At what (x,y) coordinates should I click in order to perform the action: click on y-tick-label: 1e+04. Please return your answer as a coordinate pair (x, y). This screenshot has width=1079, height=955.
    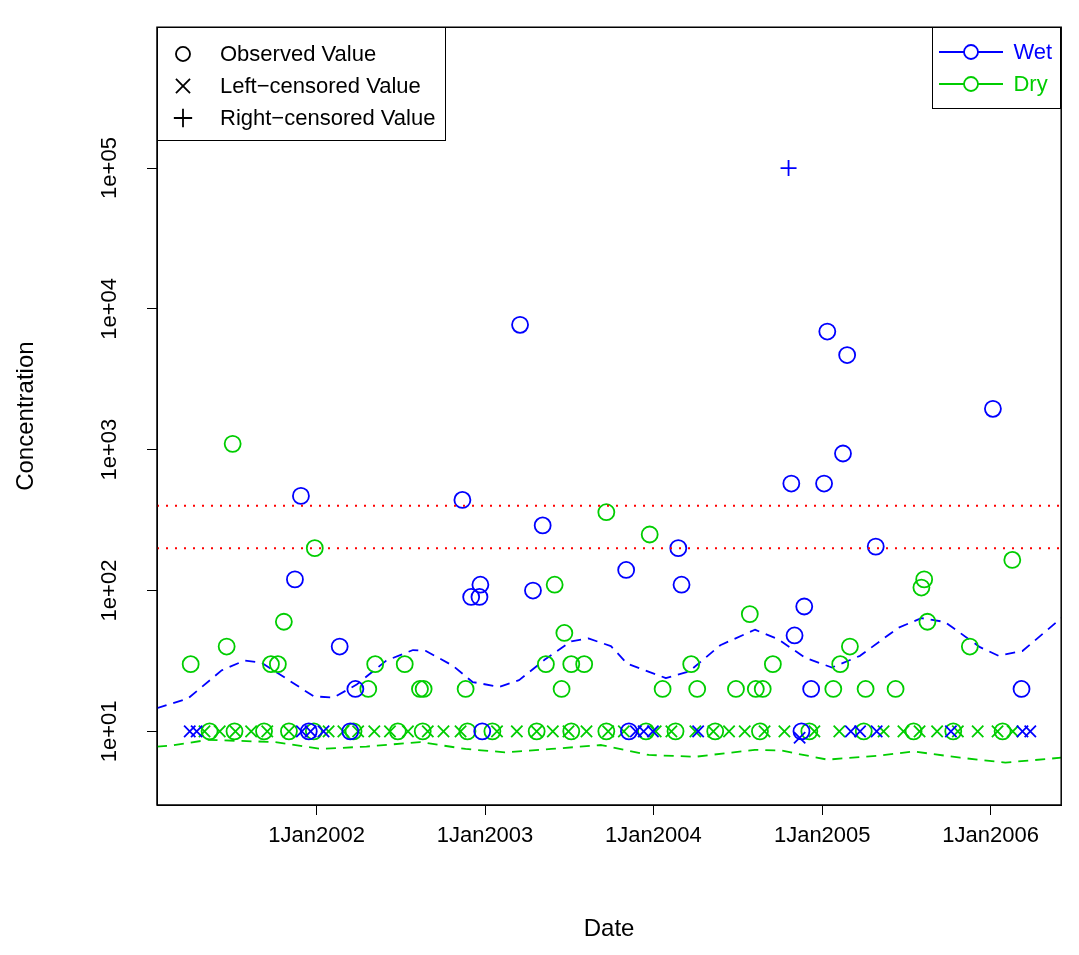
    Looking at the image, I should click on (109, 308).